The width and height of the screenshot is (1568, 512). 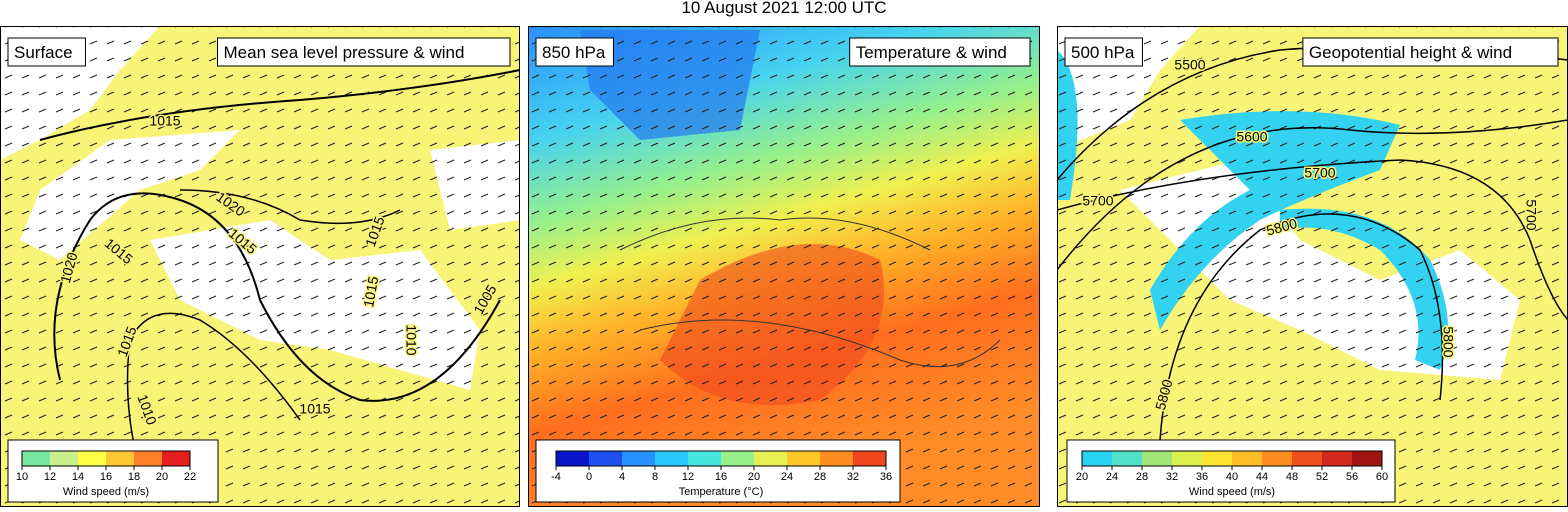 What do you see at coordinates (190, 477) in the screenshot?
I see `colorbar-tick-label: 22` at bounding box center [190, 477].